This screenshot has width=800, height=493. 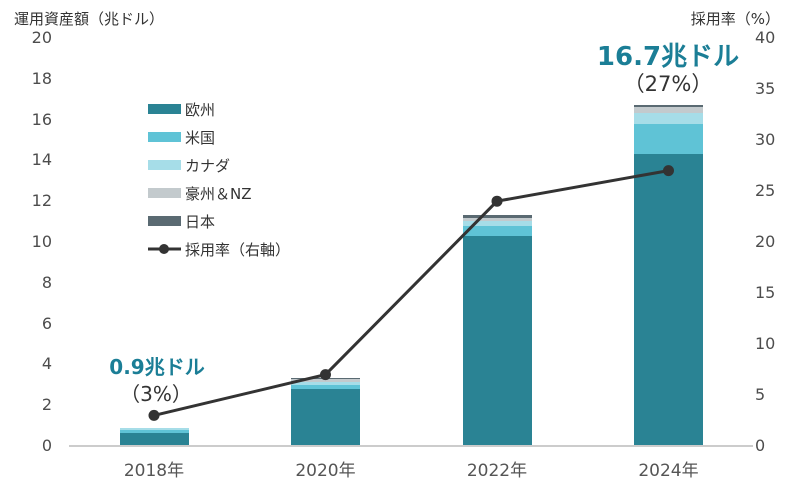 I want to click on legend-label: 欧州, so click(x=200, y=109).